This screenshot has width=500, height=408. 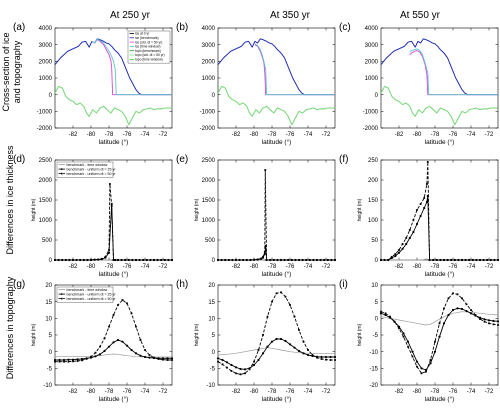 What do you see at coordinates (19, 284) in the screenshot?
I see `panel-letter: (g)` at bounding box center [19, 284].